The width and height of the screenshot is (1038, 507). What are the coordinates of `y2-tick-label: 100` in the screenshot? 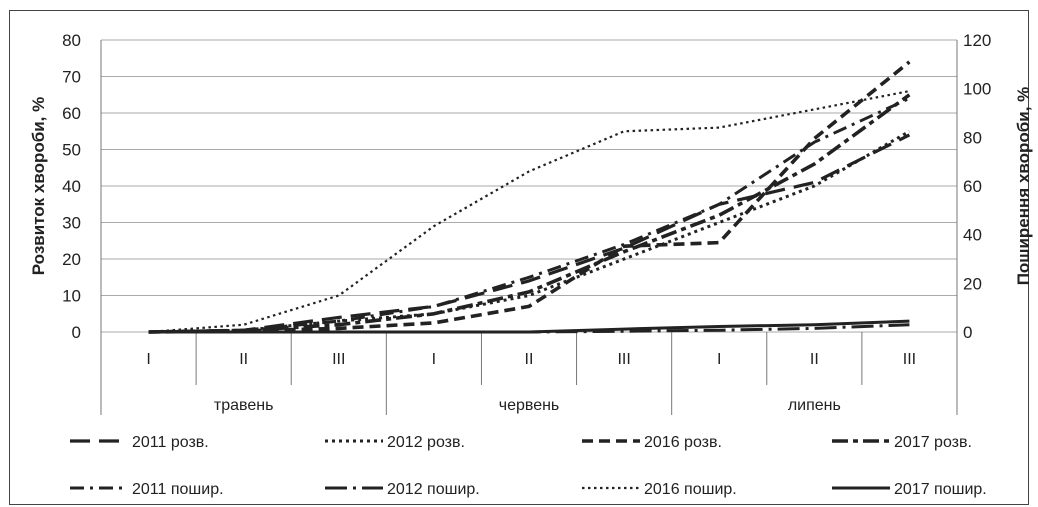 It's located at (977, 89).